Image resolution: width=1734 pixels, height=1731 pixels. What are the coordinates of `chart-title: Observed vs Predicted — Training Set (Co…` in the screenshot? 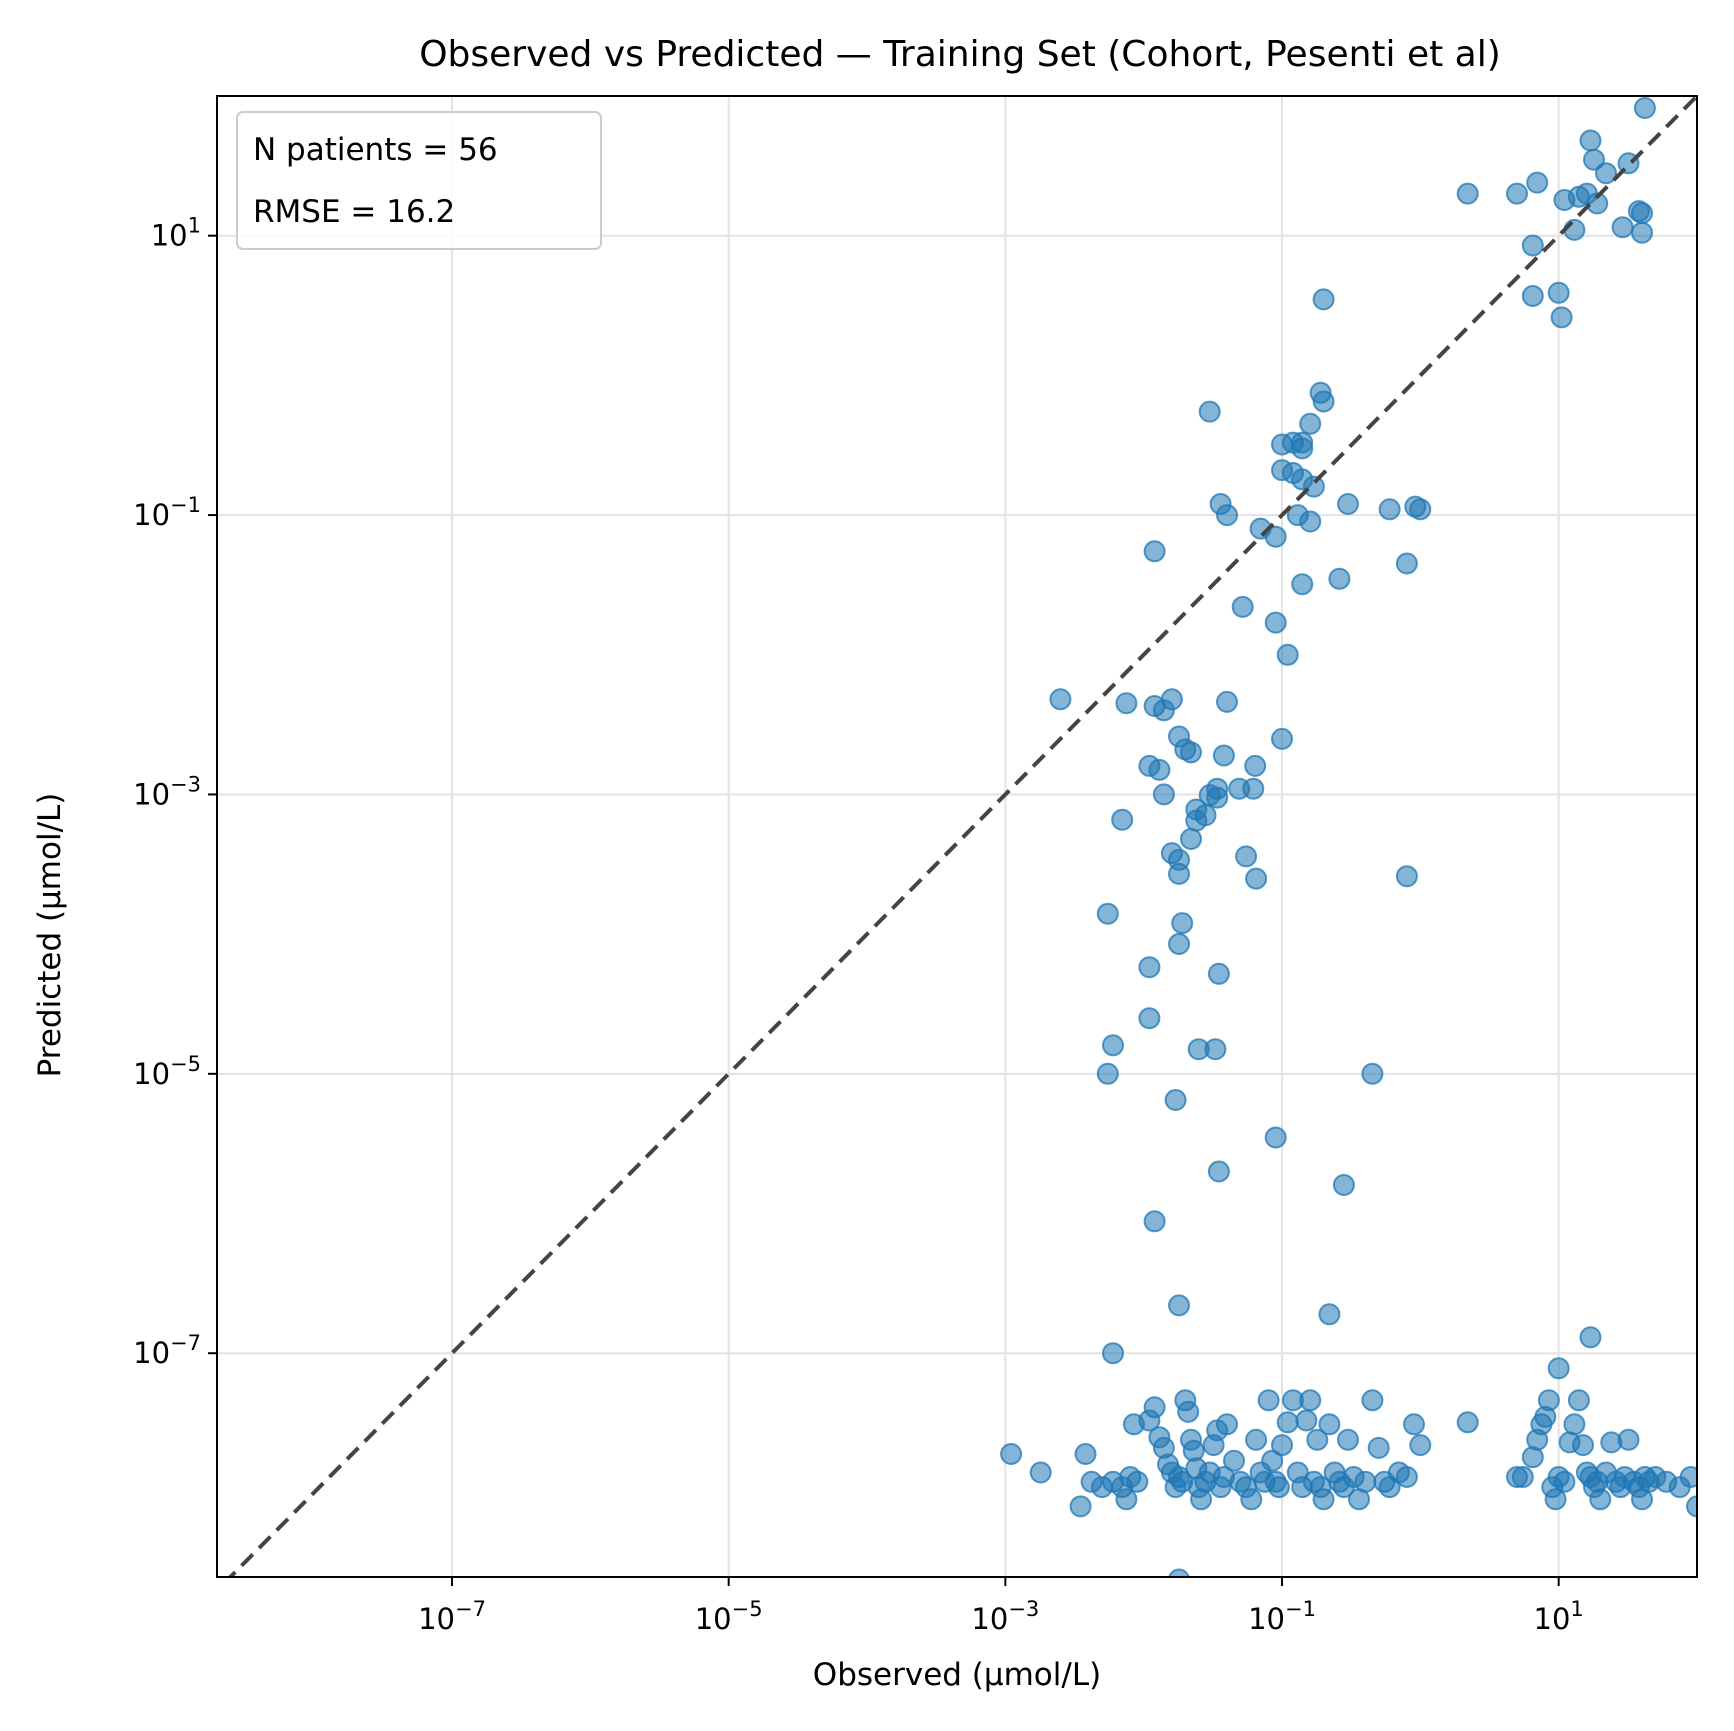 It's located at (960, 54).